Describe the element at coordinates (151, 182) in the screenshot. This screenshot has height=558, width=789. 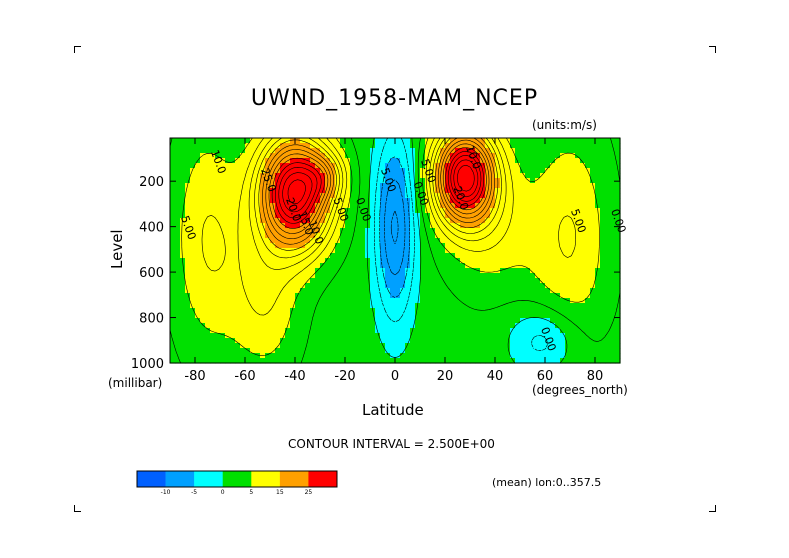
I see `y-tick-label: 200` at that location.